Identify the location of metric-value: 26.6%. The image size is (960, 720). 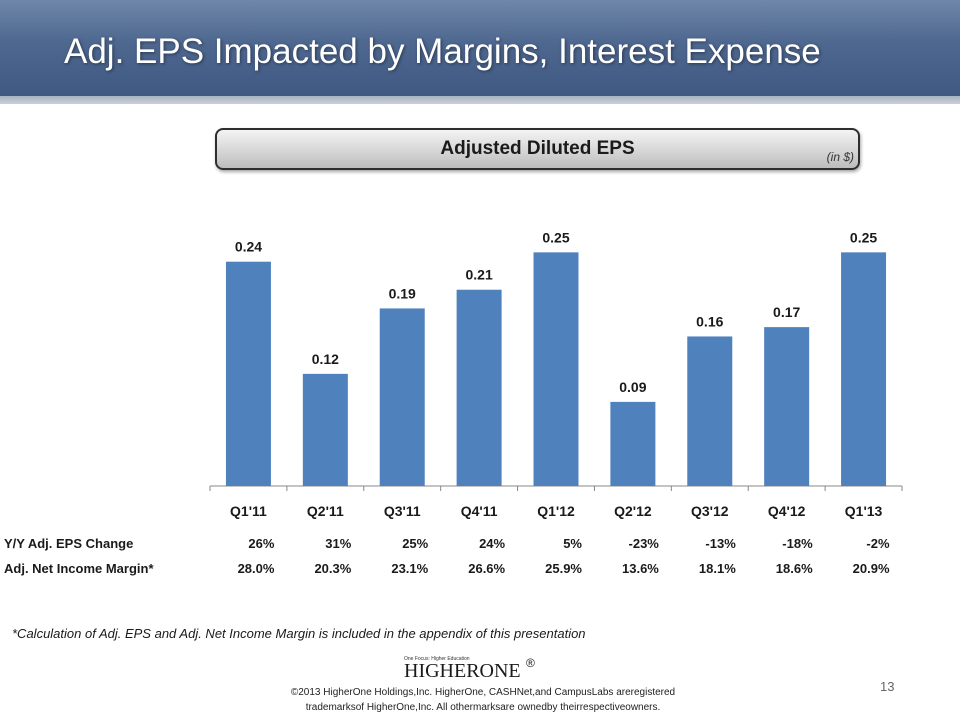
(487, 568).